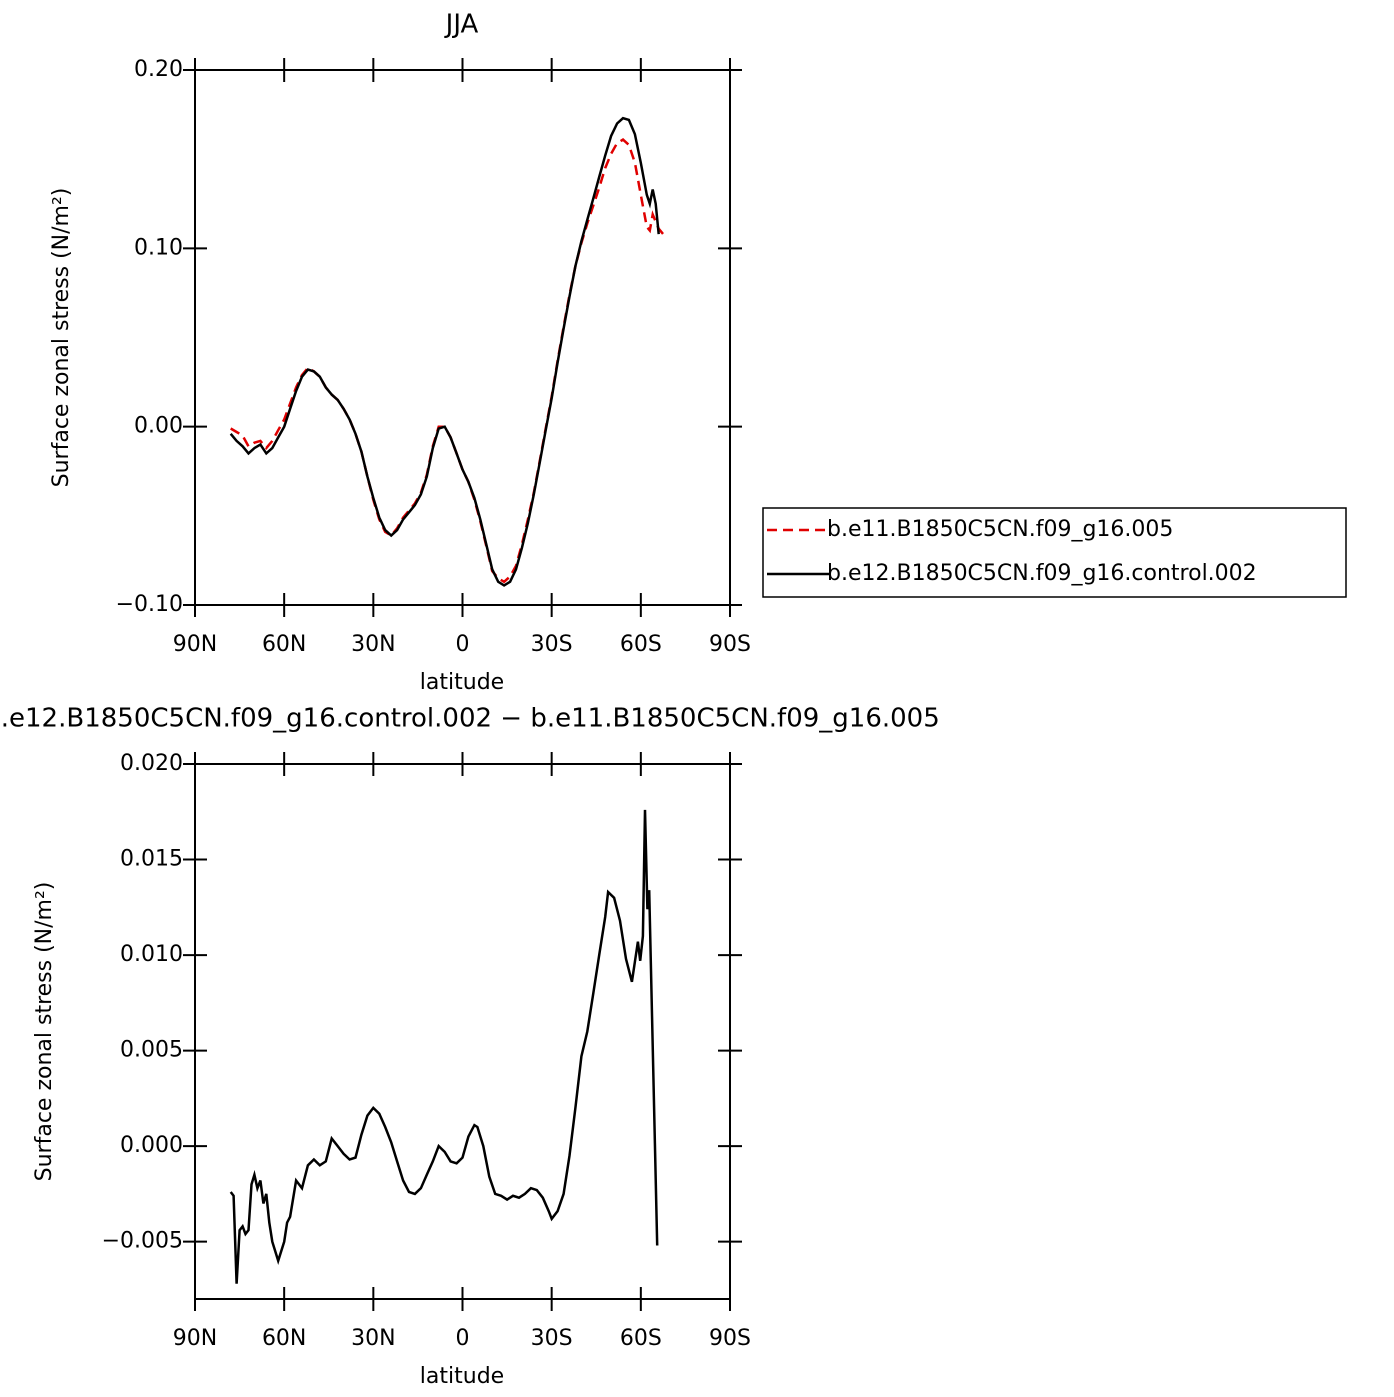  What do you see at coordinates (142, 1241) in the screenshot?
I see `y-tick-label: −0.005` at bounding box center [142, 1241].